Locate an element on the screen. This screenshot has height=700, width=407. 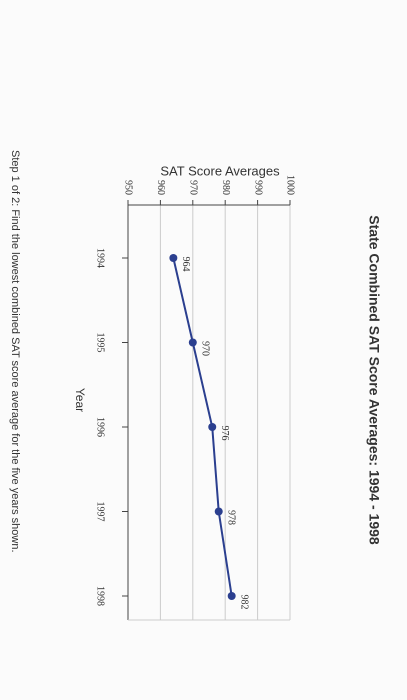
x-tick-label: 1997 is located at coordinates (100, 512).